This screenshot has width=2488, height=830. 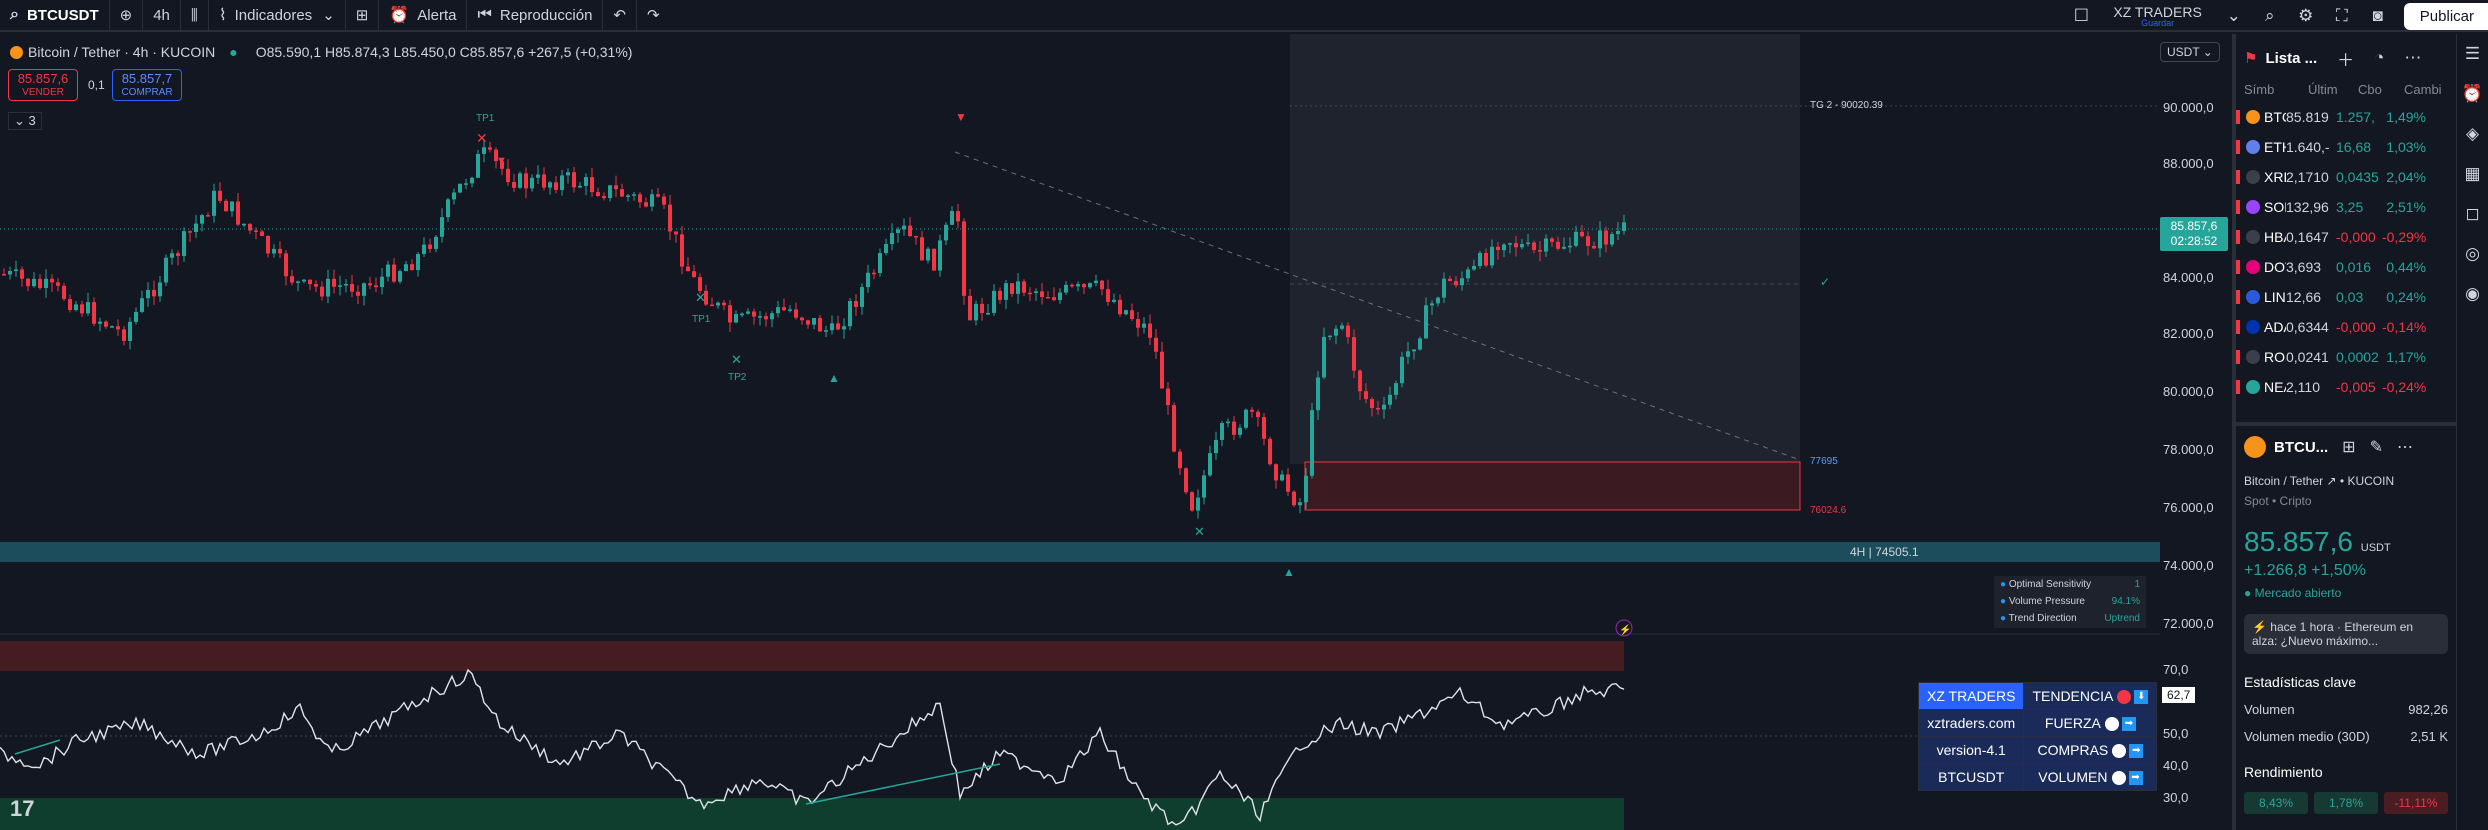 What do you see at coordinates (2341, 15) in the screenshot?
I see `fullscreen-icon: ⛶` at bounding box center [2341, 15].